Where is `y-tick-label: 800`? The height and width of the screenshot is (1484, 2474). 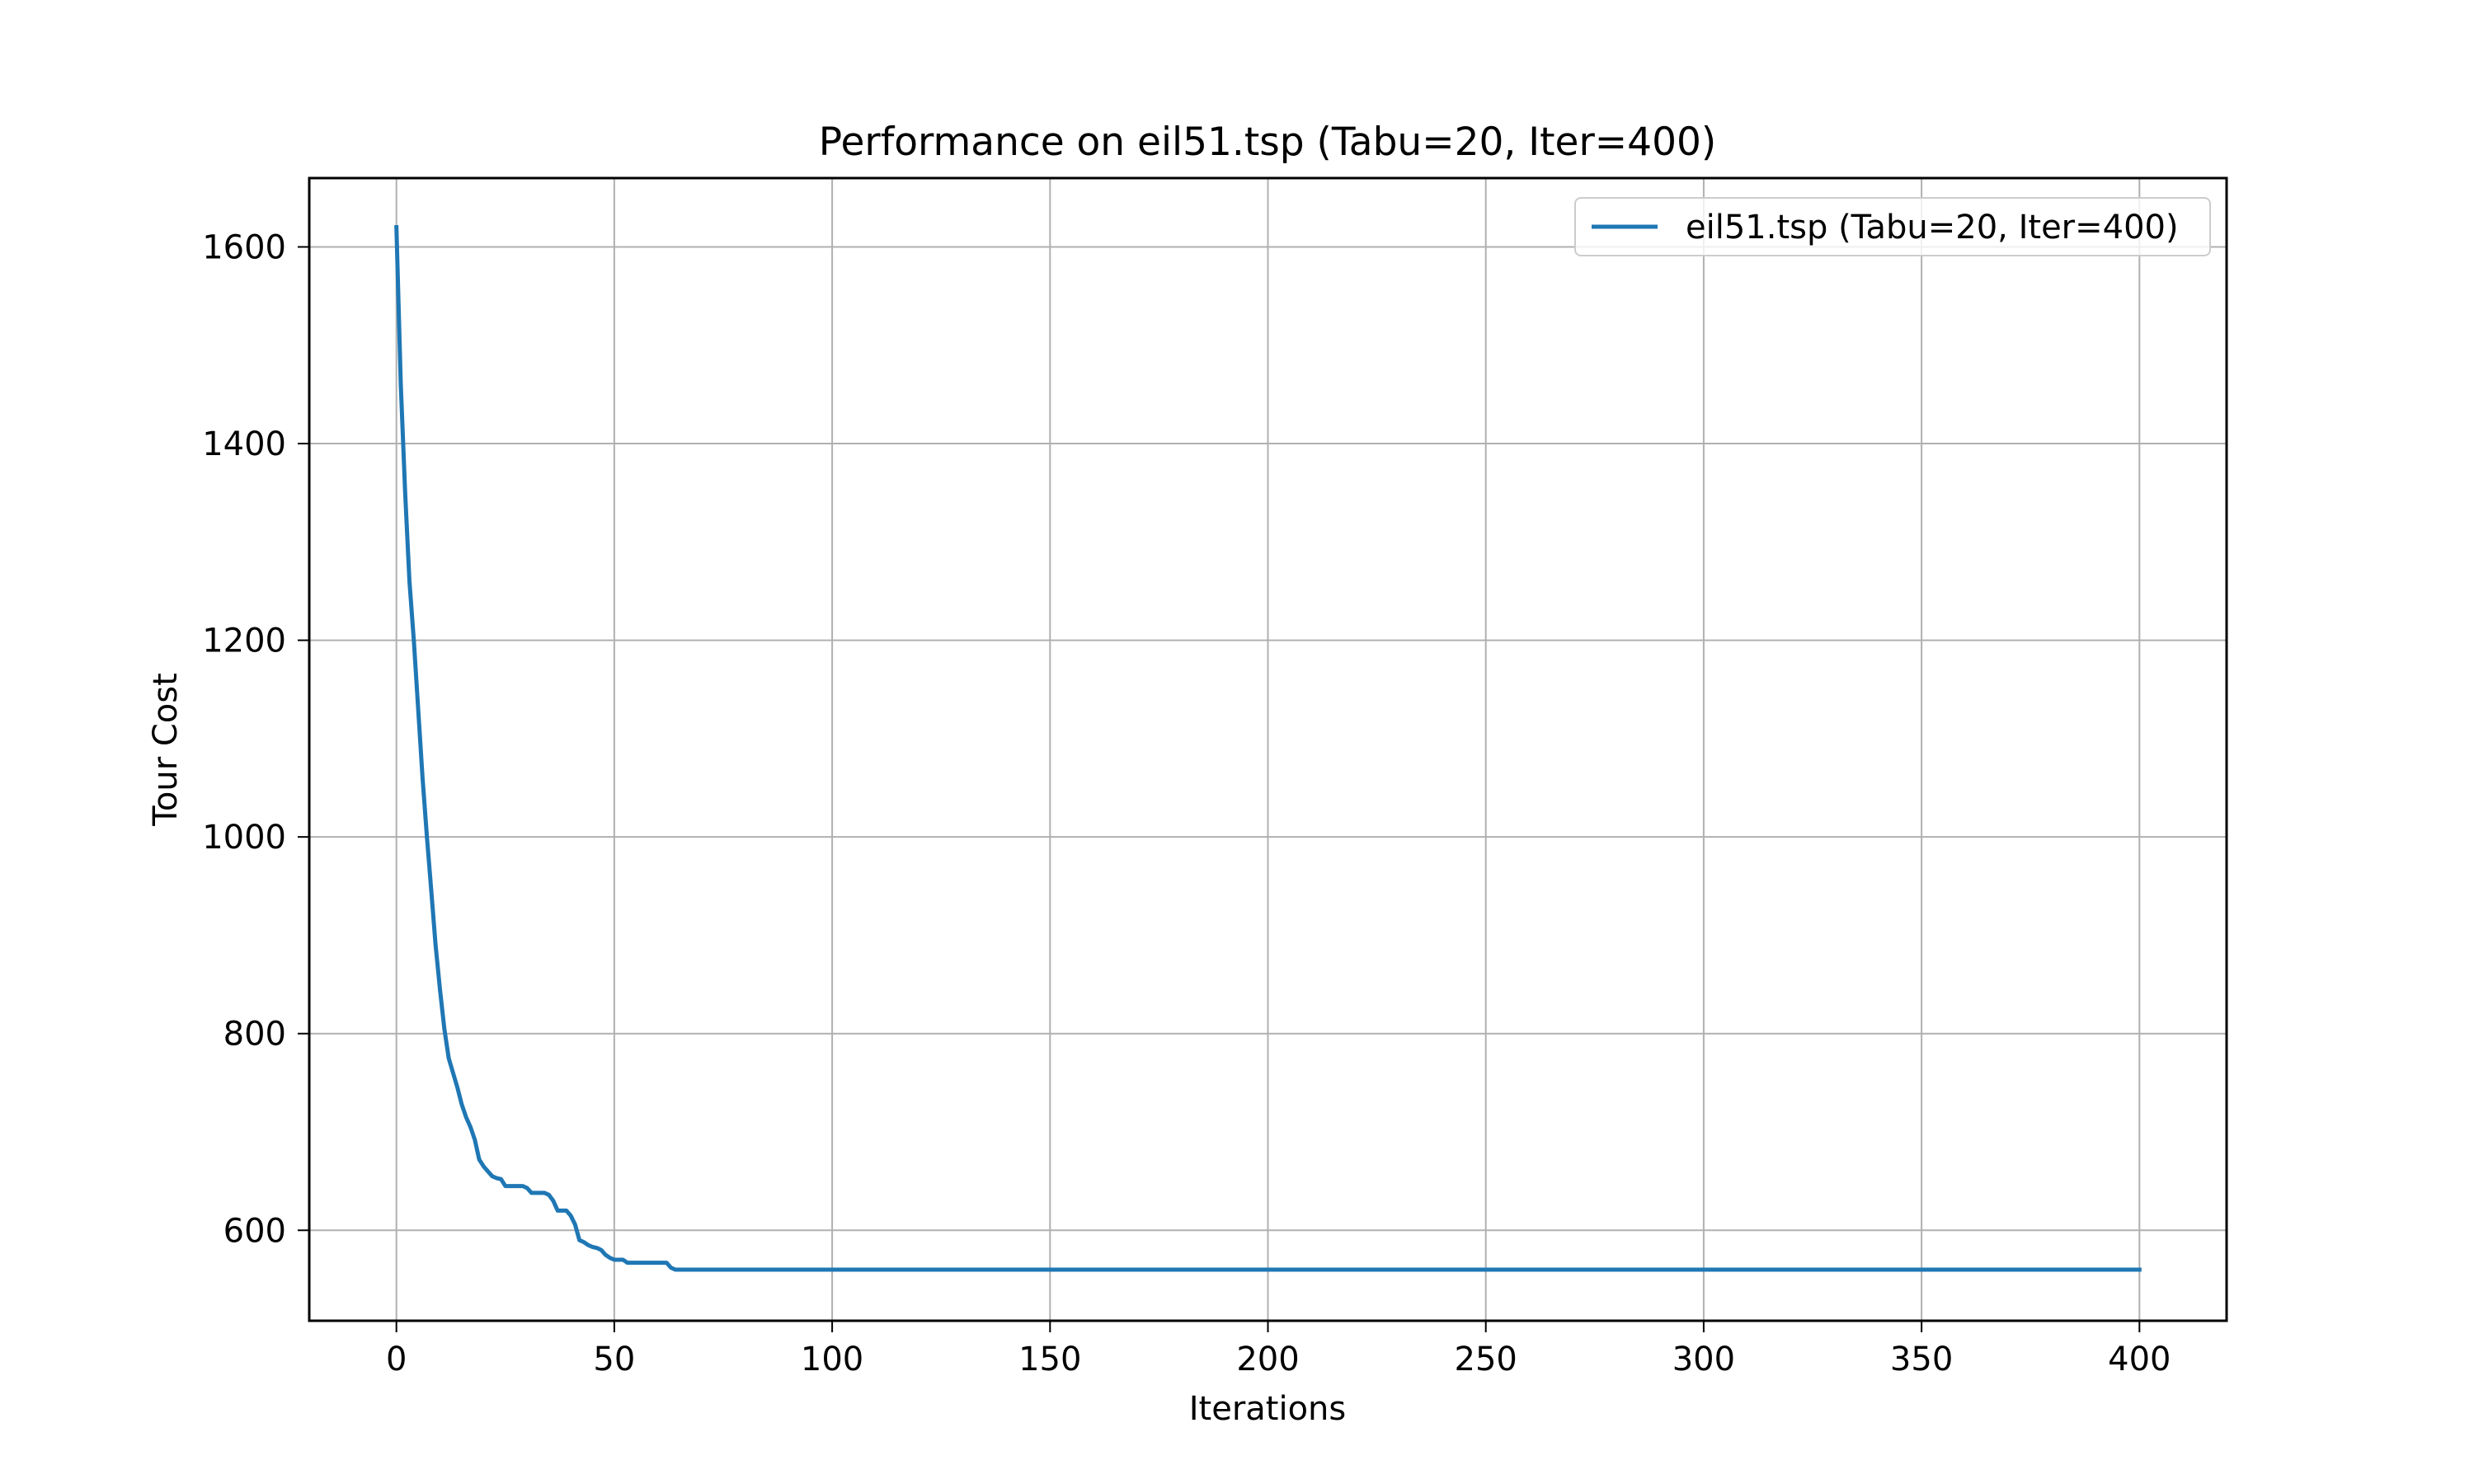
y-tick-label: 800 is located at coordinates (254, 1035).